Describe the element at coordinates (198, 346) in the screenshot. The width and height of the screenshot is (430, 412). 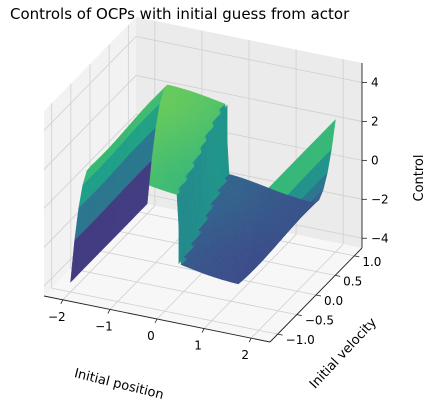
I see `x-tick-label: 1` at that location.